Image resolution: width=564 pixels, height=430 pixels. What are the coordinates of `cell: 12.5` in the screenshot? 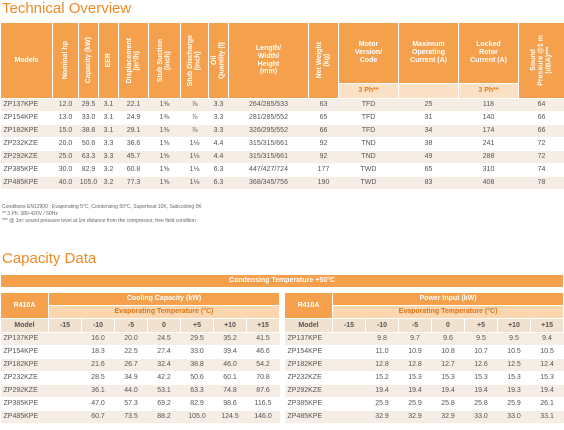 It's located at (514, 365).